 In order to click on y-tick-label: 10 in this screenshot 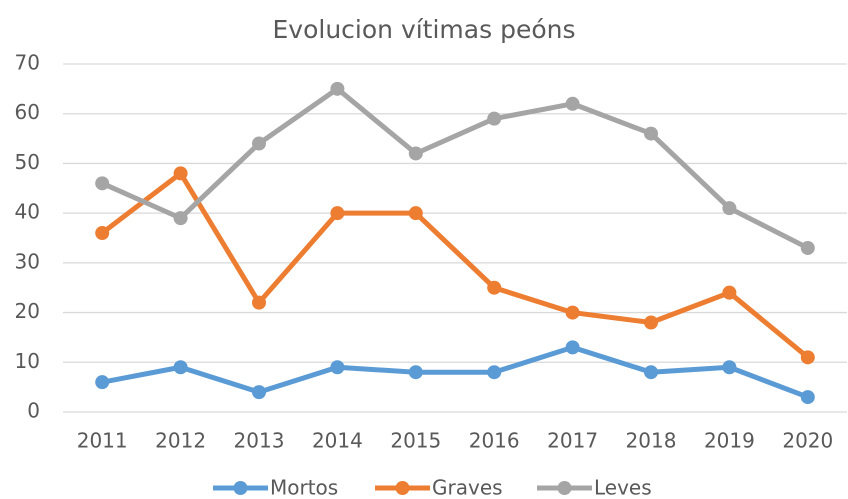, I will do `click(27, 361)`.